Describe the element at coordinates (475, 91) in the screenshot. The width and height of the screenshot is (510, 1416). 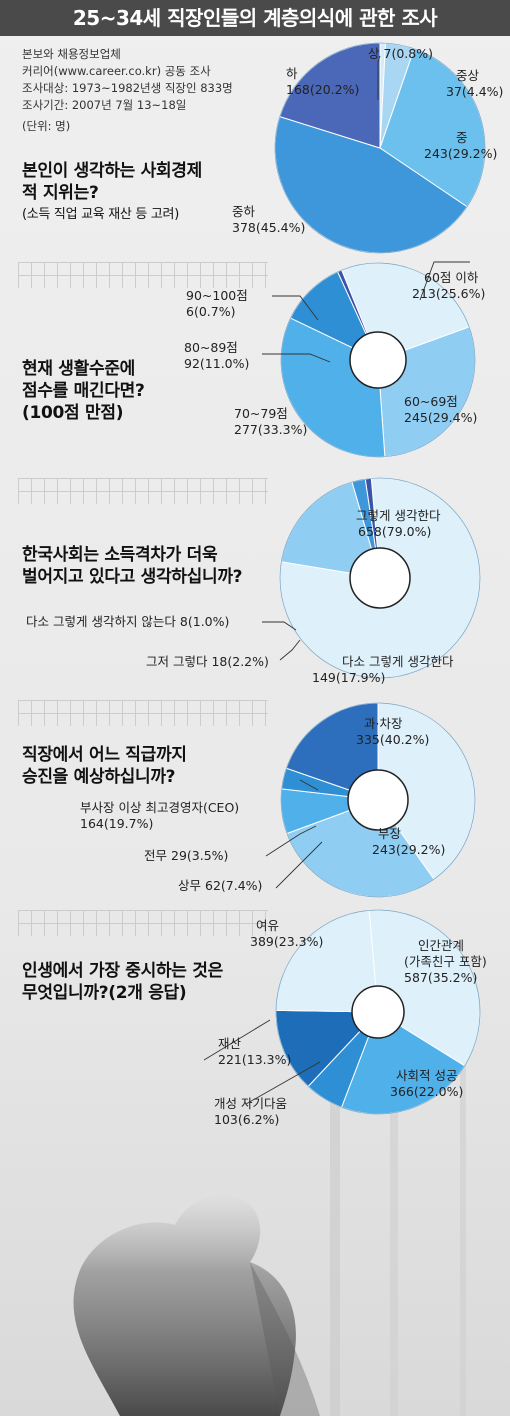
I see `label-value: 37(4.4%)` at that location.